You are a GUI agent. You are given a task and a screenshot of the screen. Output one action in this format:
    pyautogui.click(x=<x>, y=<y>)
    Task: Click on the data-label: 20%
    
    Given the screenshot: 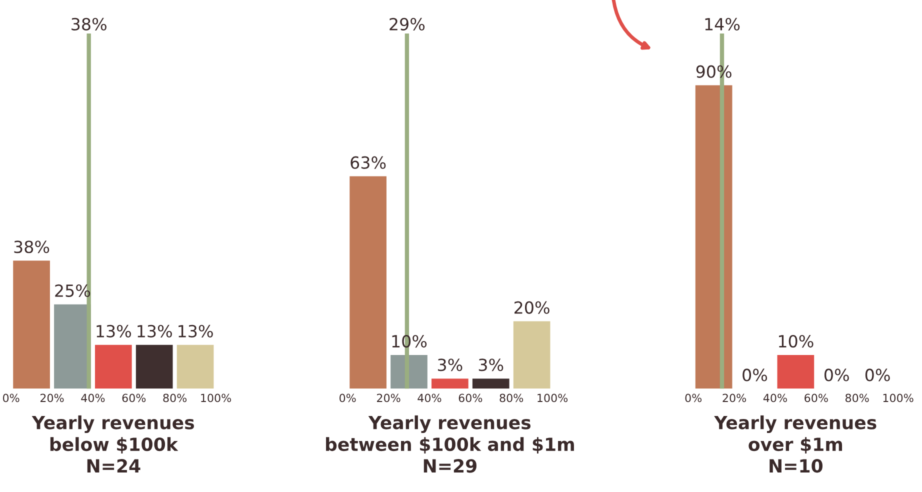 What is the action you would take?
    pyautogui.click(x=532, y=307)
    